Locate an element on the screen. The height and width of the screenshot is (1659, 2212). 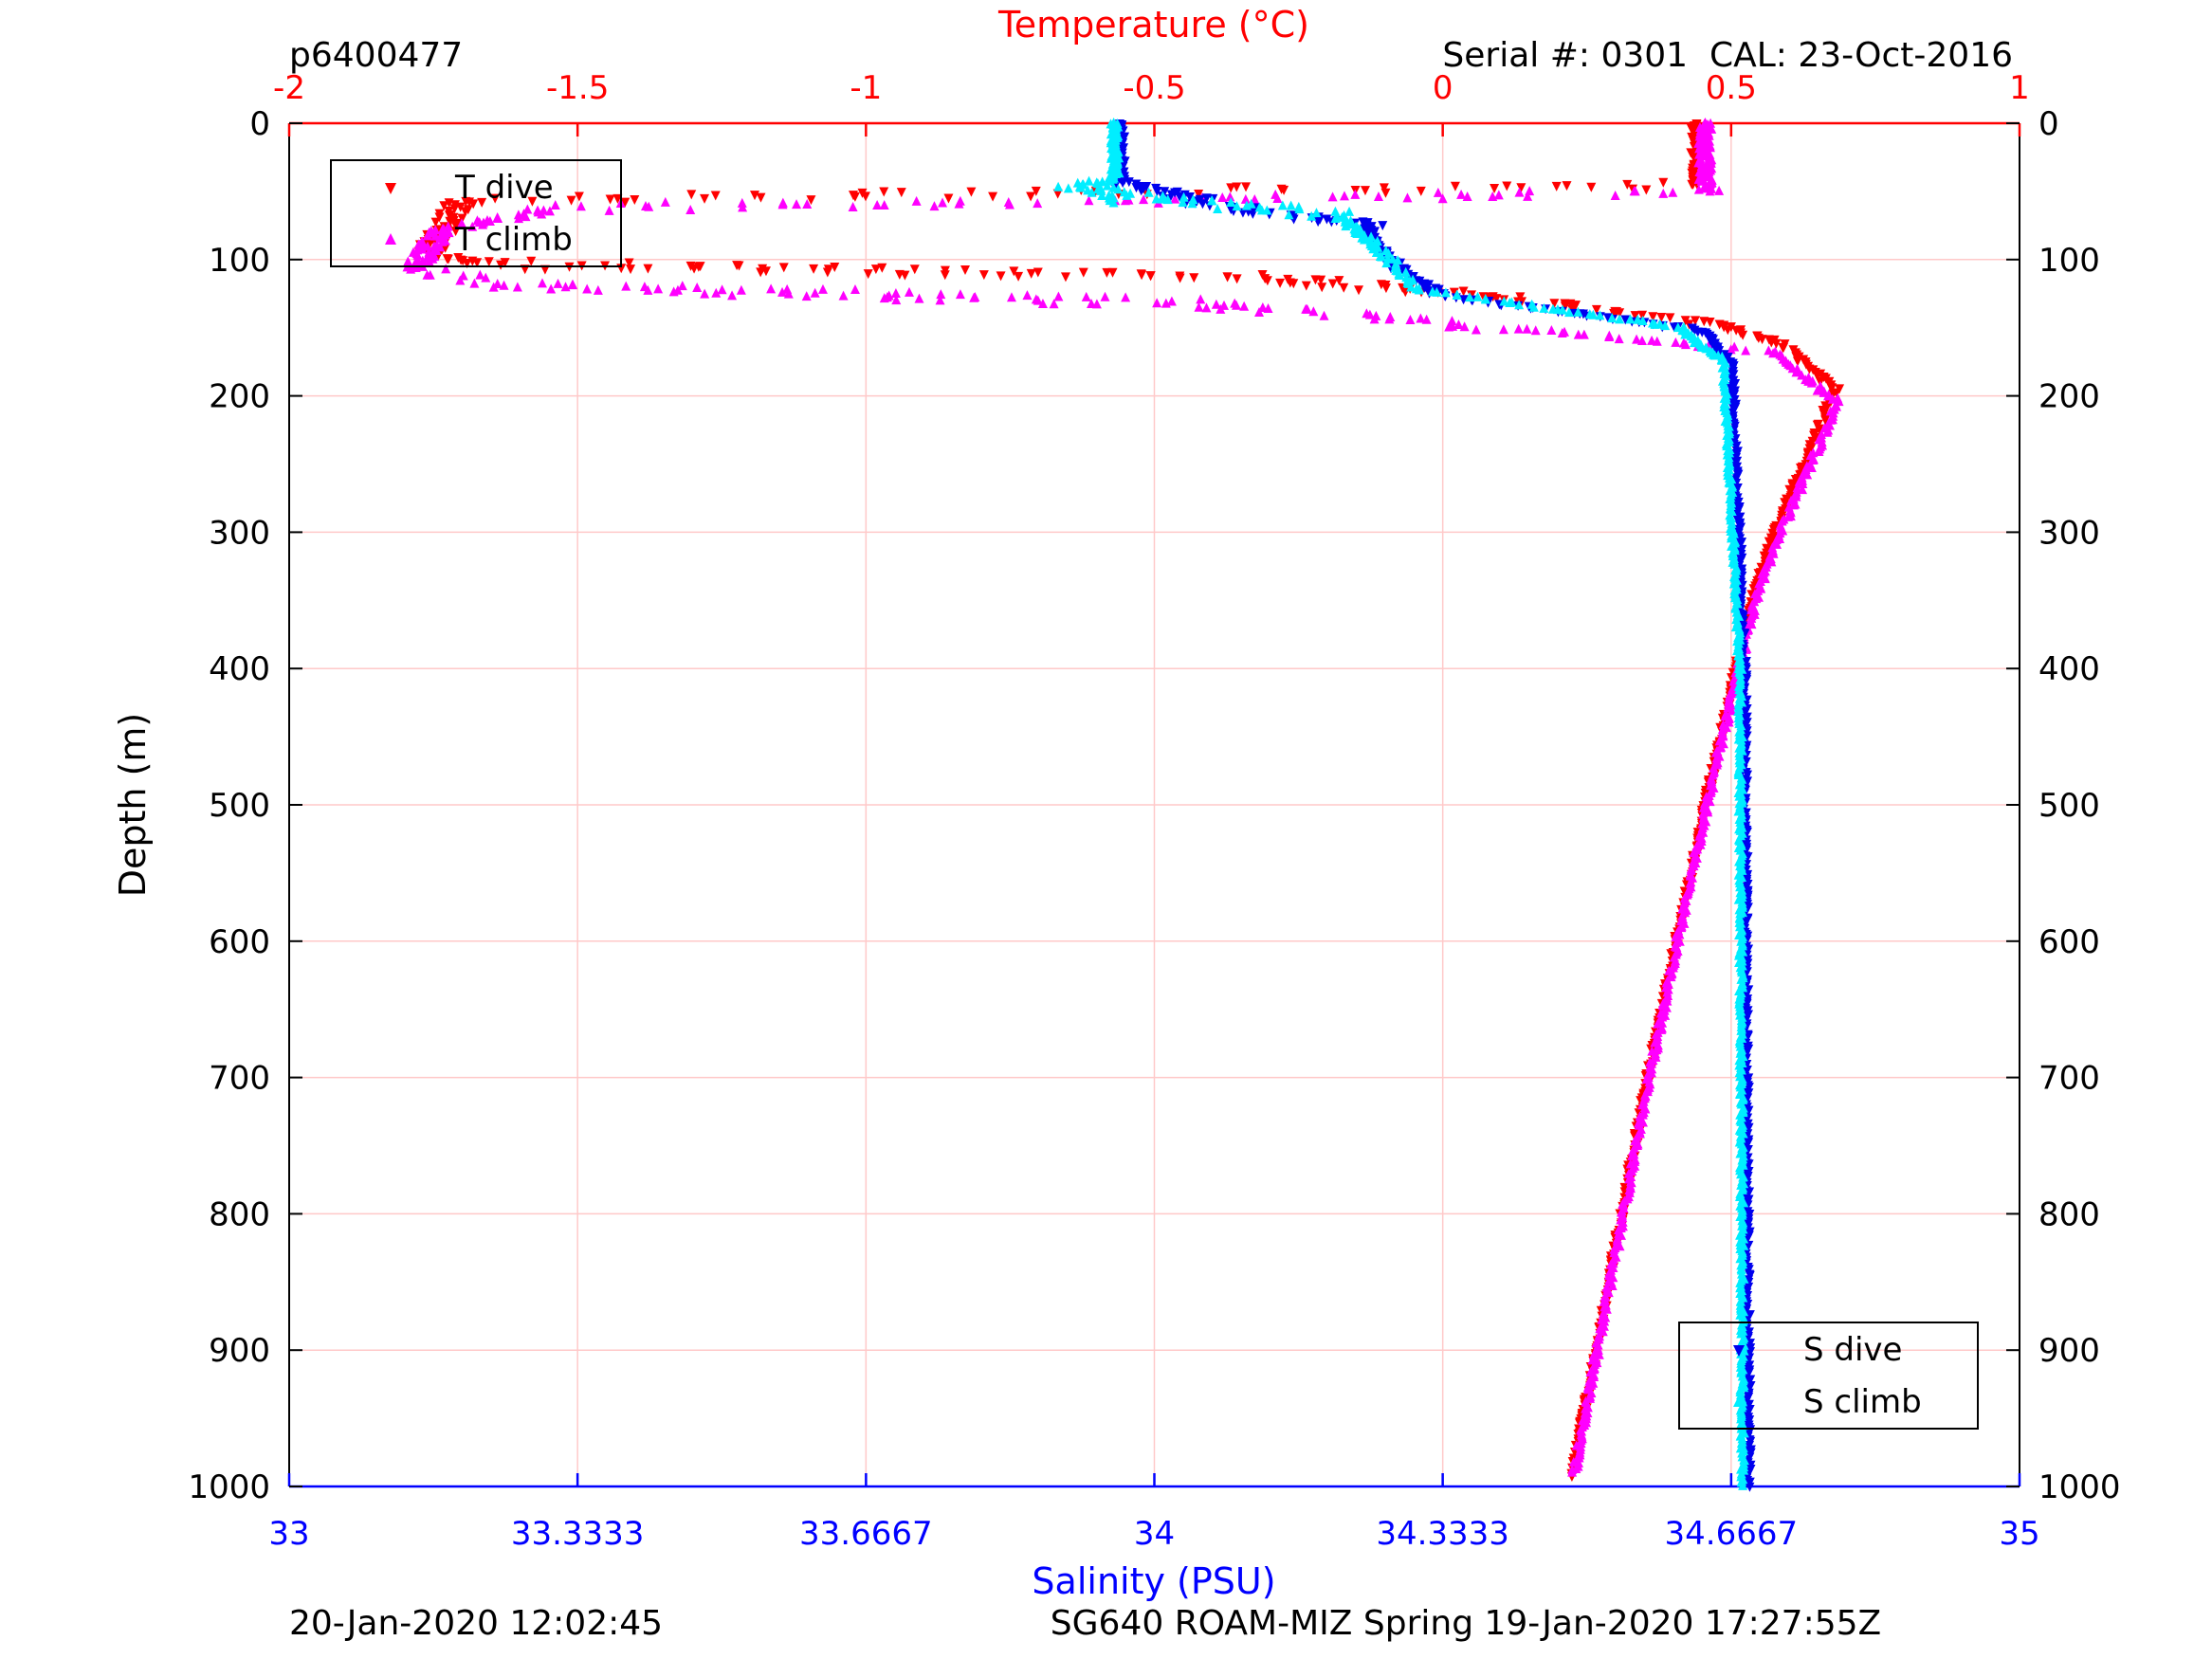
svg-text: -1.5 is located at coordinates (577, 88).